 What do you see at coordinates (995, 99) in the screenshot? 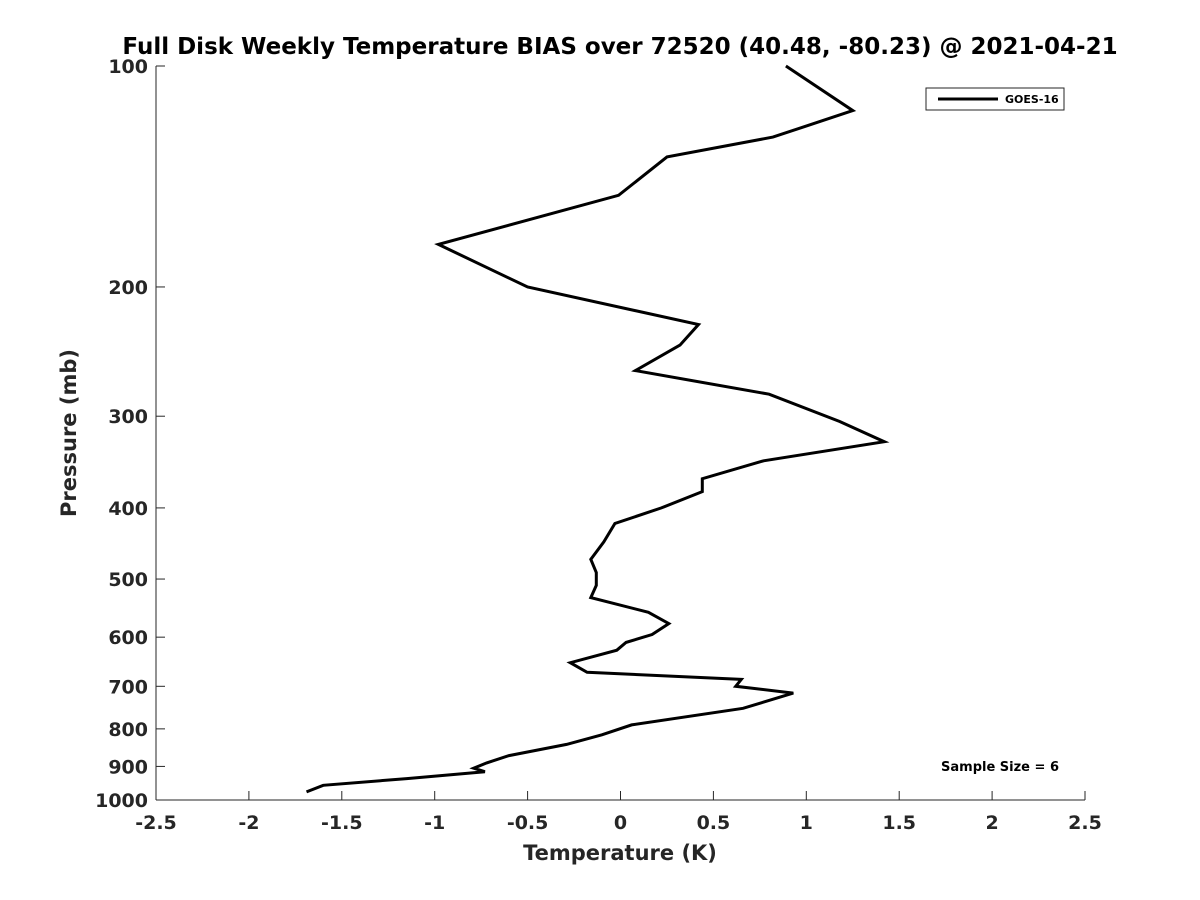
I see `legend: GOES-16` at bounding box center [995, 99].